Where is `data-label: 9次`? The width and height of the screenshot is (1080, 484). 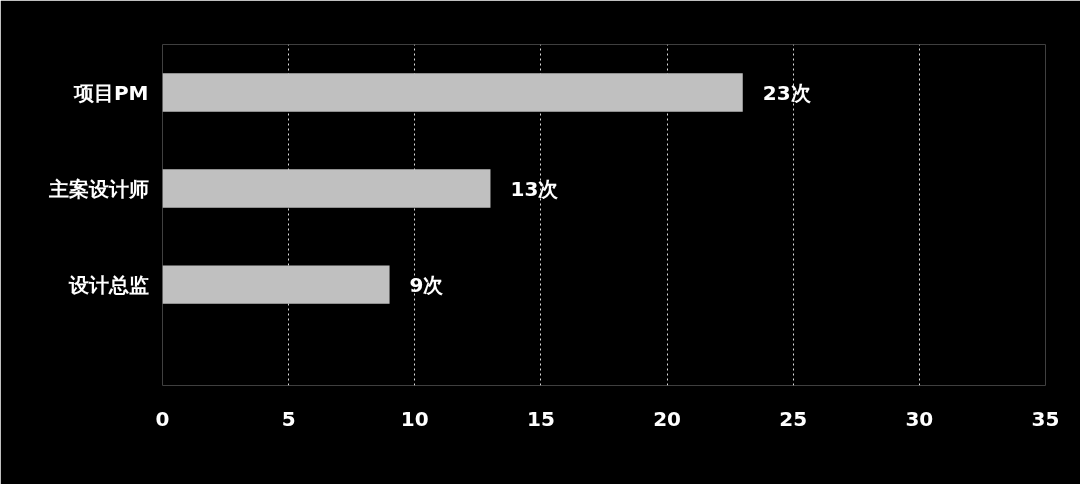
data-label: 9次 is located at coordinates (427, 284).